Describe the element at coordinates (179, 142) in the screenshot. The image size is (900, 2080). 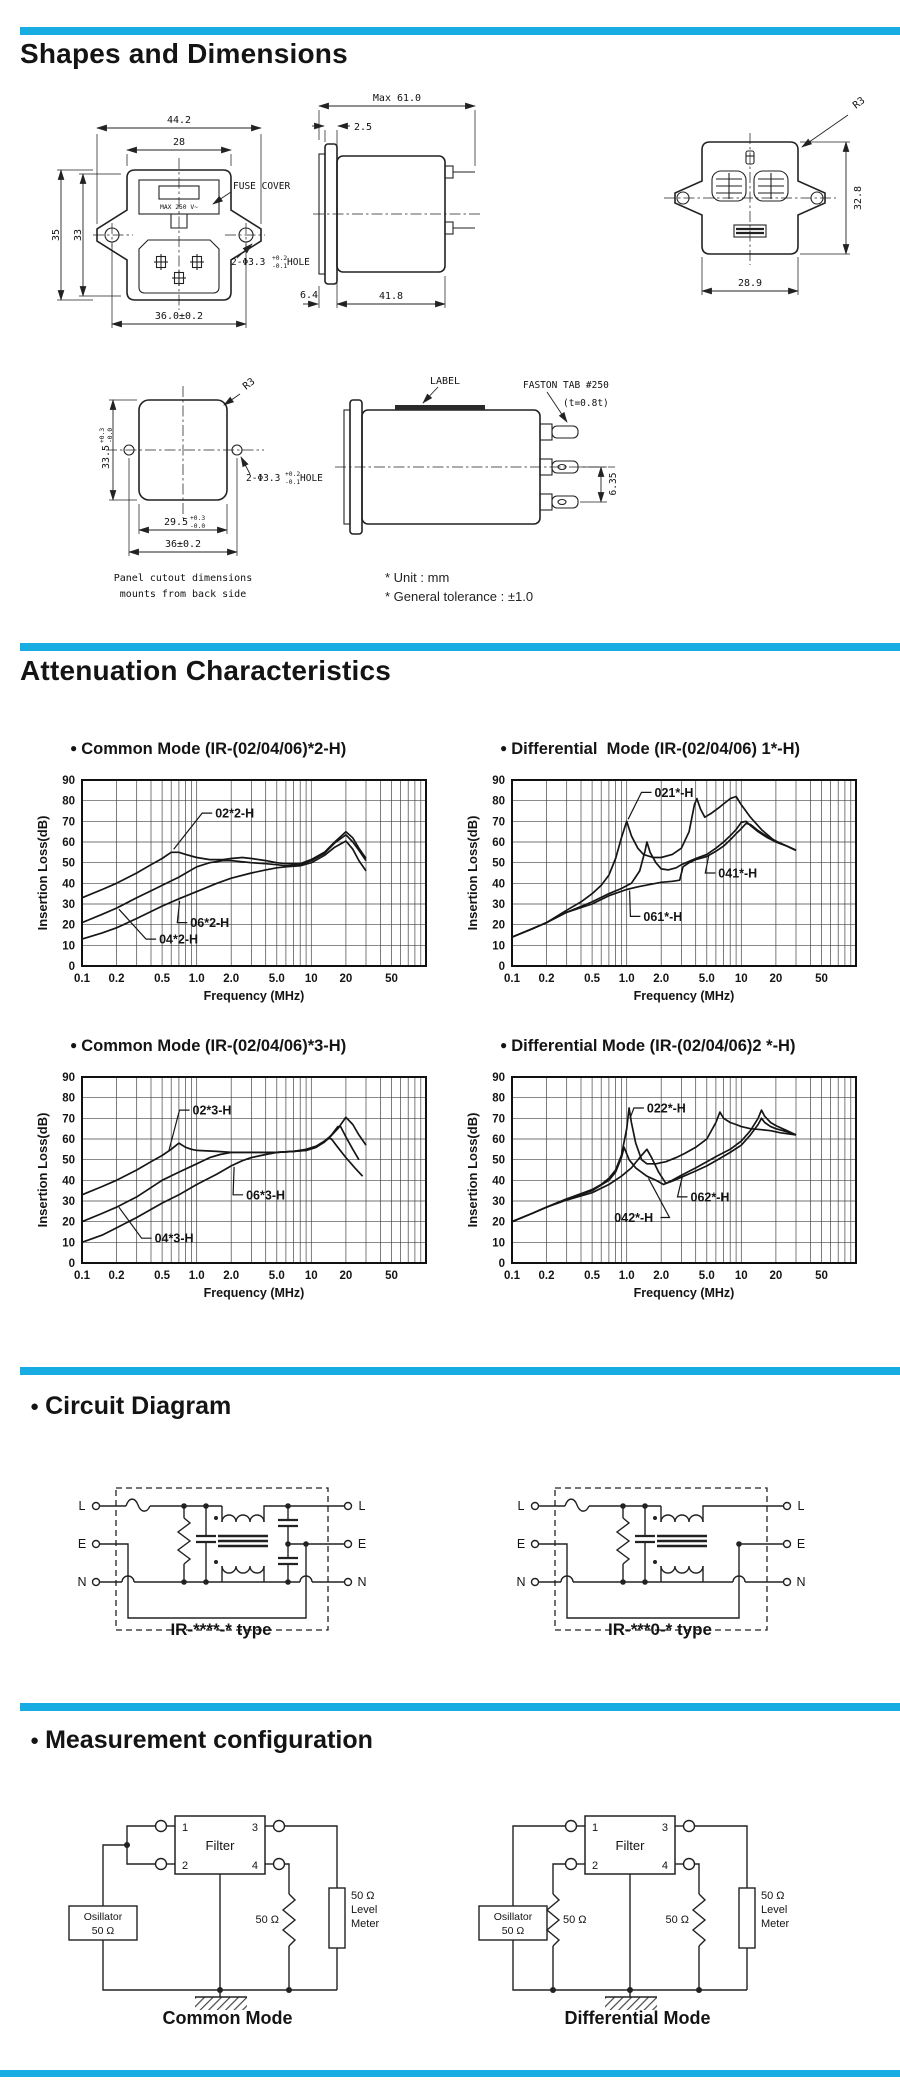
I see `dim-28: 28` at that location.